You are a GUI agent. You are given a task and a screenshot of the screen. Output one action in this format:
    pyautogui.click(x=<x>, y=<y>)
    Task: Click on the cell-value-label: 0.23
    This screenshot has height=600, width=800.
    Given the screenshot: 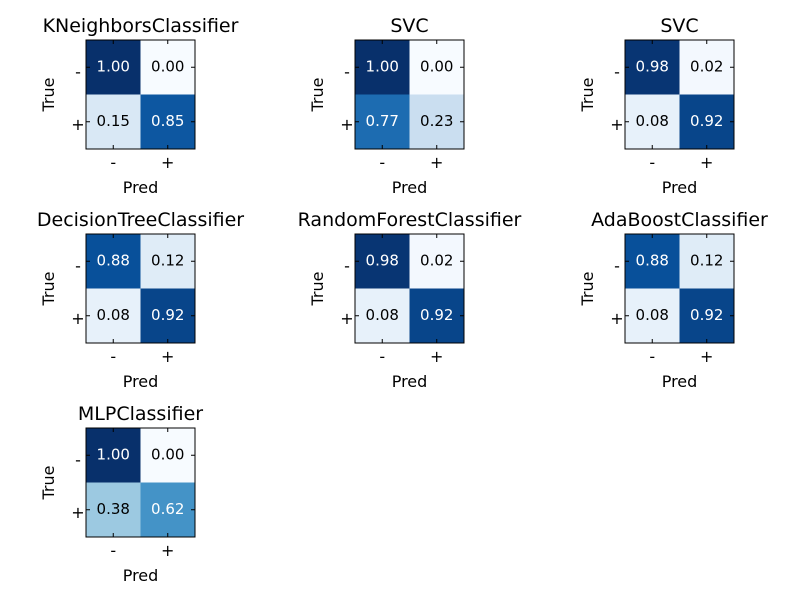 What is the action you would take?
    pyautogui.click(x=436, y=121)
    